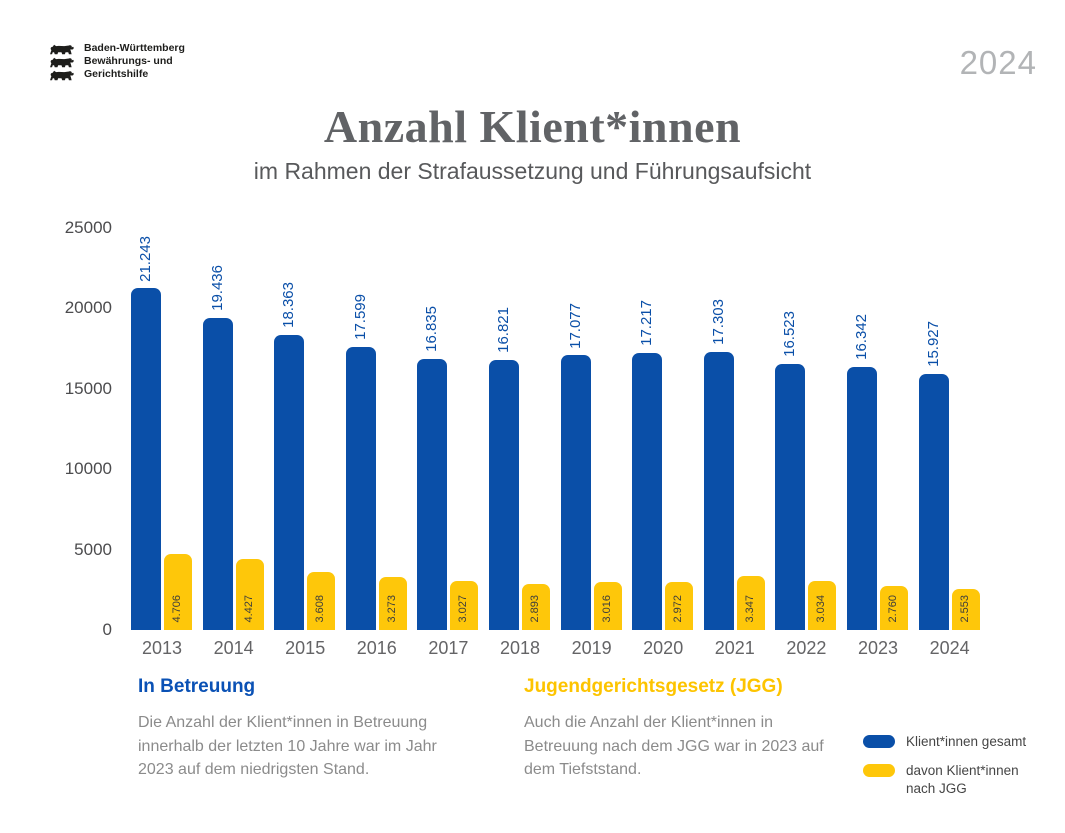 The height and width of the screenshot is (833, 1065). I want to click on bar-jgg-value-2016: 3.273, so click(391, 609).